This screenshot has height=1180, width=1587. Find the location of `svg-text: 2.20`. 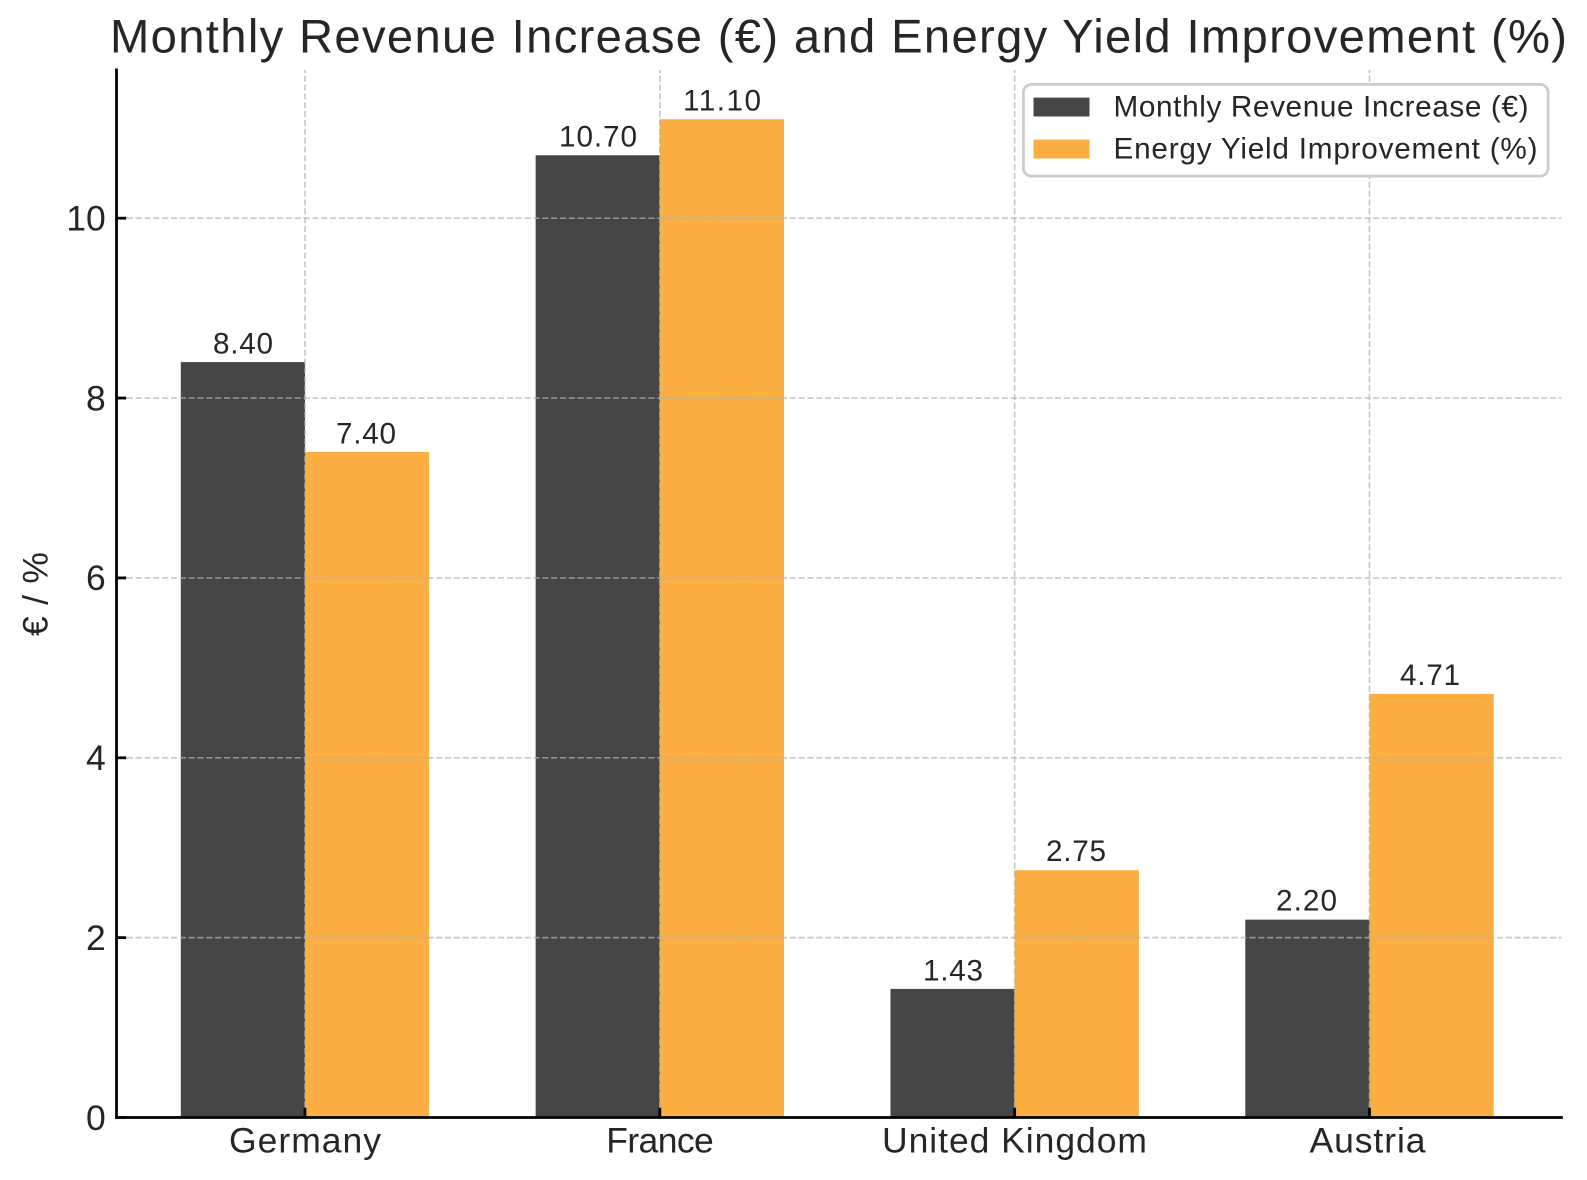

svg-text: 2.20 is located at coordinates (1306, 901).